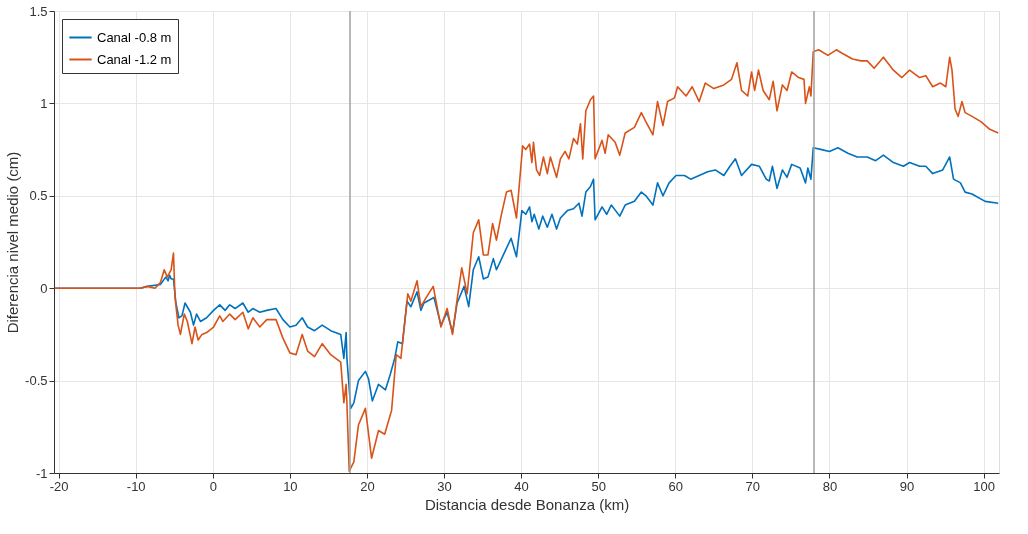 This screenshot has width=1028, height=534. I want to click on legend-label: Canal -0.8 m, so click(134, 37).